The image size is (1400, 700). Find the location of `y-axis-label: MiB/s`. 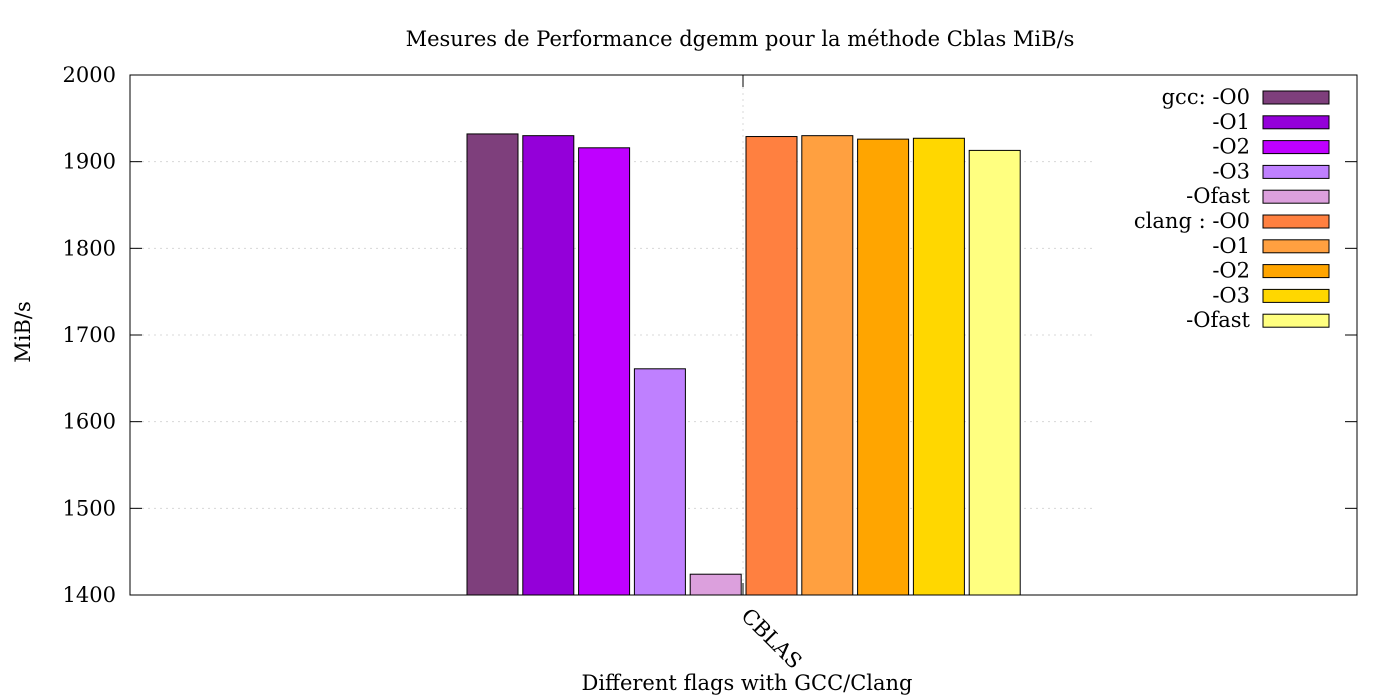

y-axis-label: MiB/s is located at coordinates (23, 332).